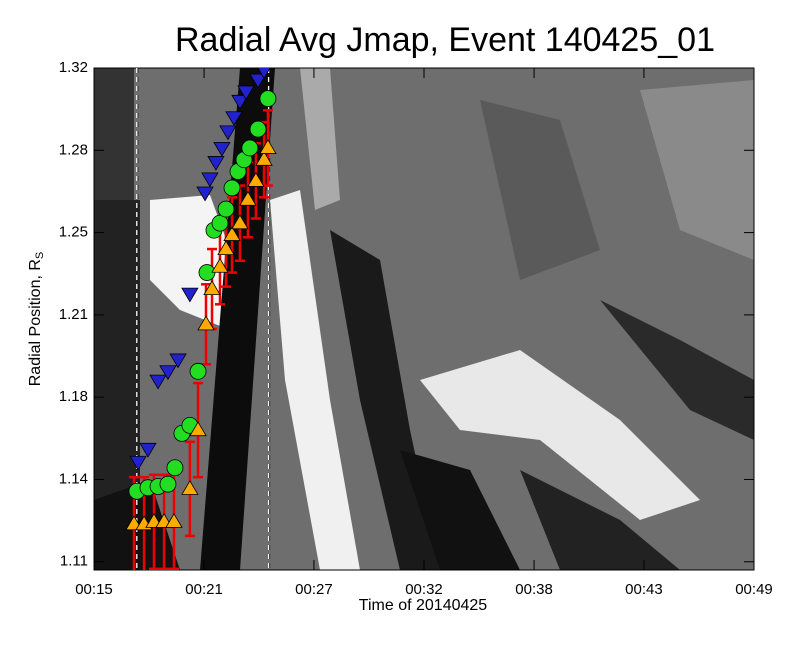 The height and width of the screenshot is (648, 792). I want to click on y-tick-label: 1.32, so click(73, 67).